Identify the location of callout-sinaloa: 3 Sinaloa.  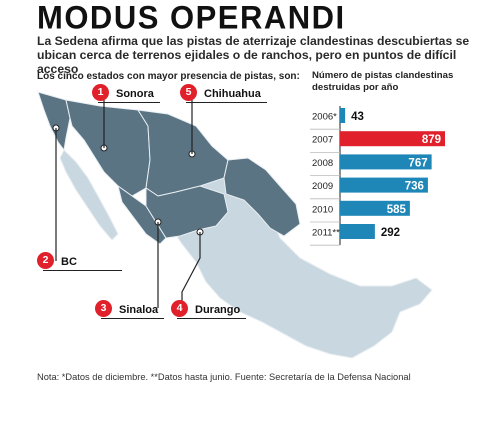
(130, 309).